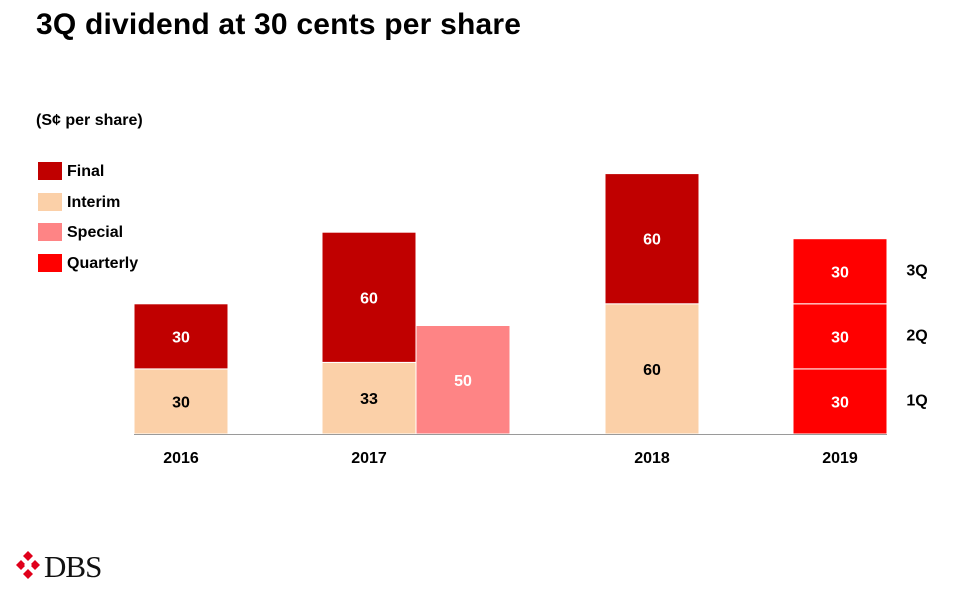 This screenshot has width=965, height=591. Describe the element at coordinates (50, 171) in the screenshot. I see `legend-swatch-final` at that location.